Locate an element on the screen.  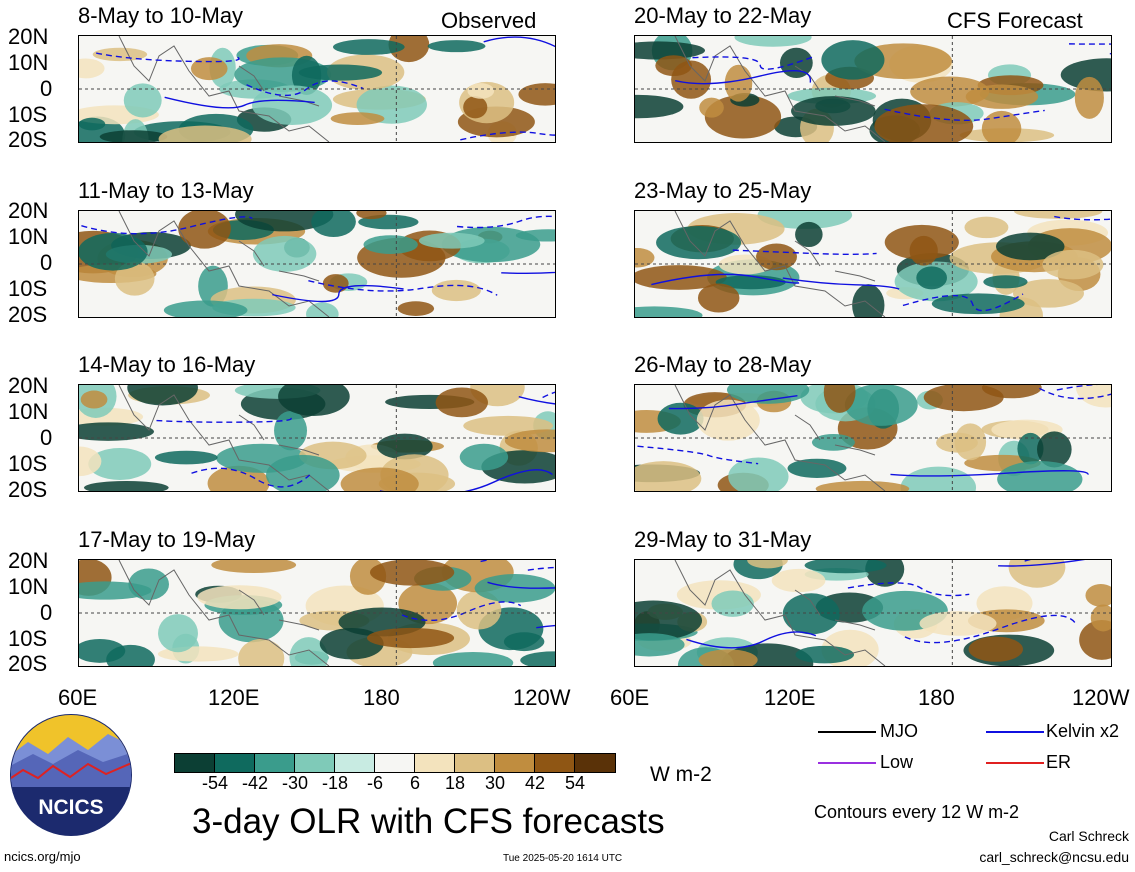
contour-note: Contours every 12 W m-2 is located at coordinates (917, 812).